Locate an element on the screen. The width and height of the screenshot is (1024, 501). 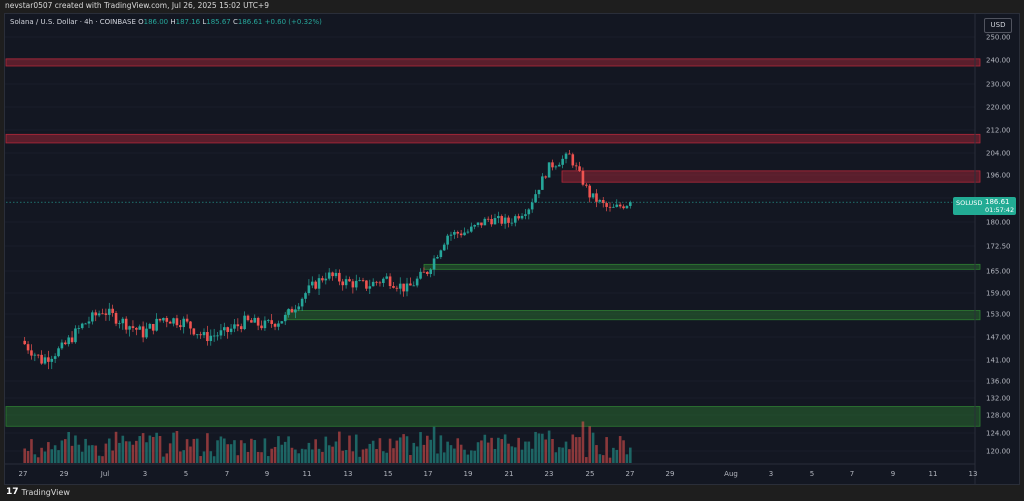
currency-button: USD is located at coordinates (998, 25).